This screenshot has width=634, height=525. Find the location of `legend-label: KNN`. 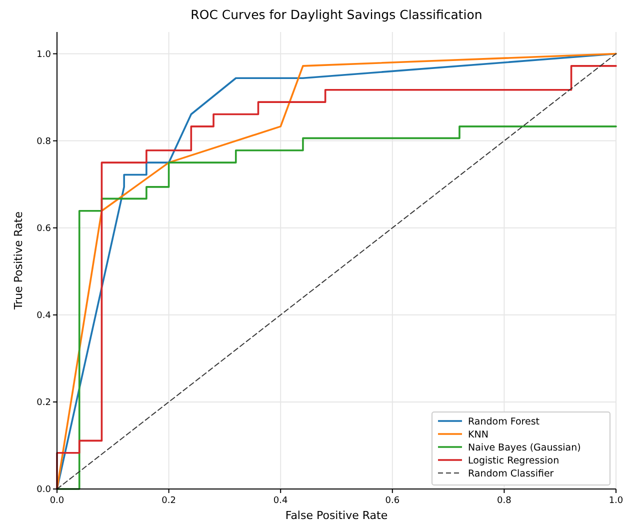

legend-label: KNN is located at coordinates (478, 435).